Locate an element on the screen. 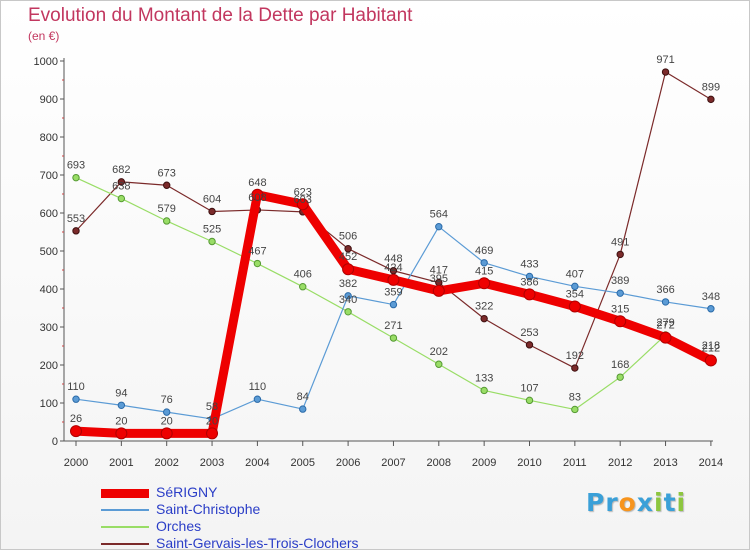 This screenshot has height=552, width=750. y-tick-label: 500 is located at coordinates (49, 252).